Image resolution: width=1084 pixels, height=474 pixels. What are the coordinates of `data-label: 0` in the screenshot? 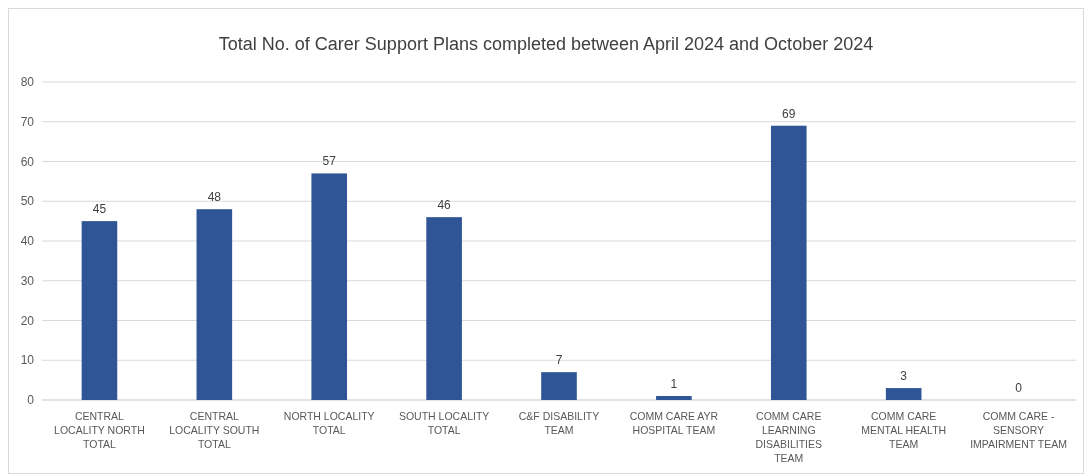 It's located at (1019, 388).